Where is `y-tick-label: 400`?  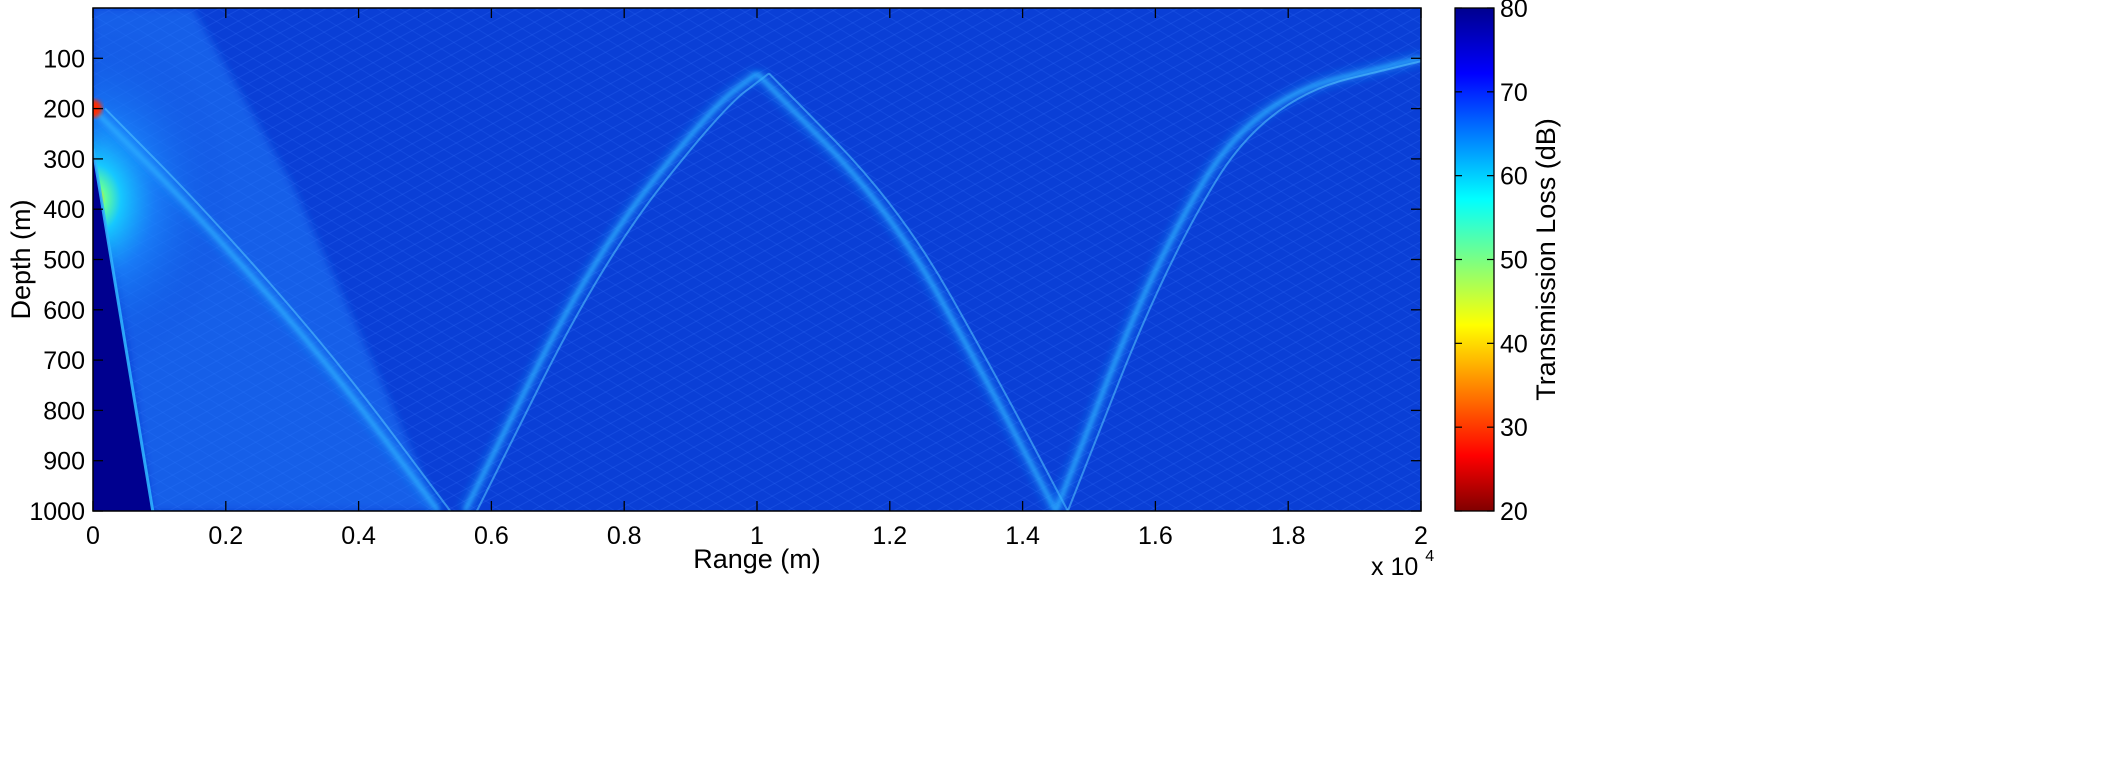 y-tick-label: 400 is located at coordinates (64, 210).